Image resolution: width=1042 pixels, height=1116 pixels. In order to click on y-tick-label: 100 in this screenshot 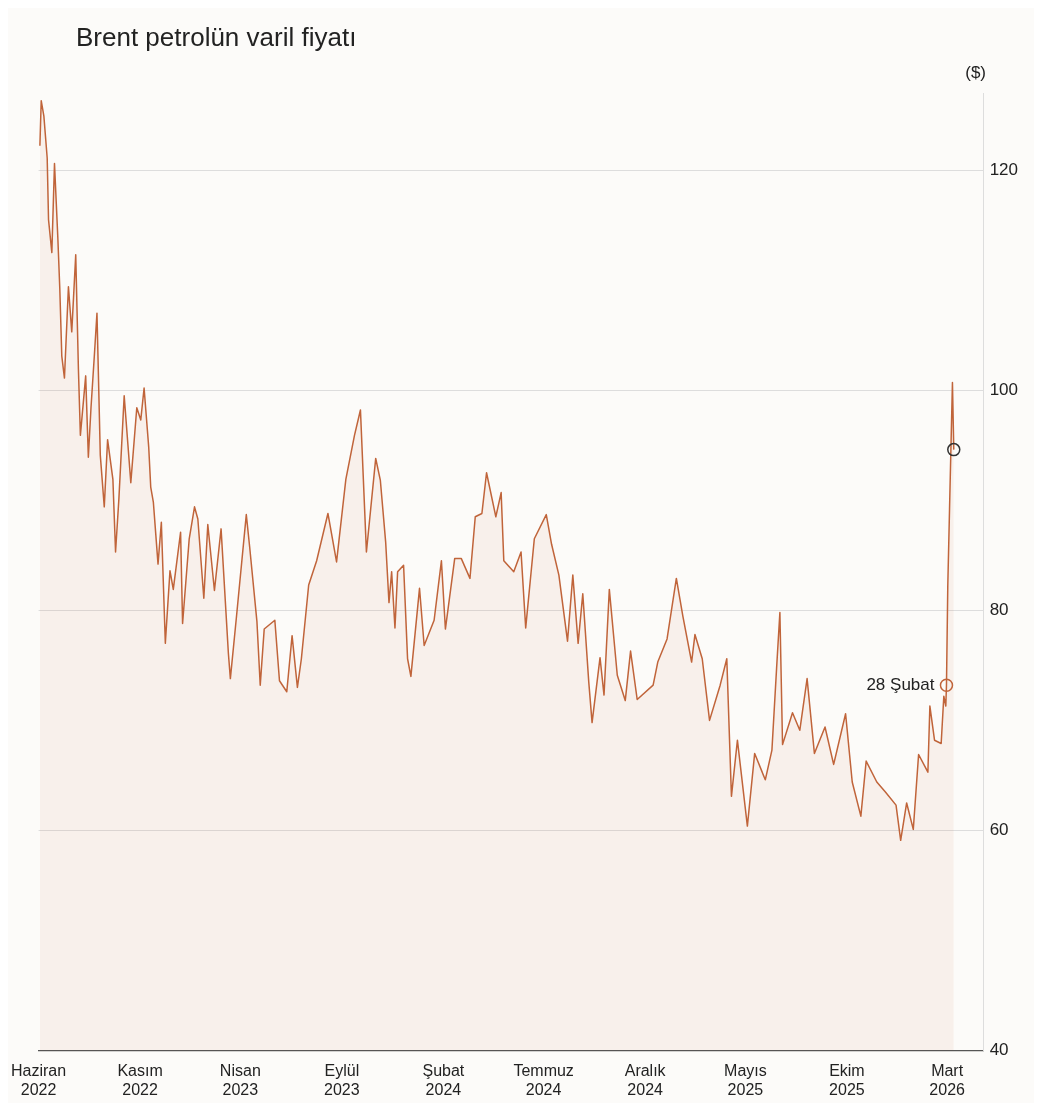, I will do `click(1004, 389)`.